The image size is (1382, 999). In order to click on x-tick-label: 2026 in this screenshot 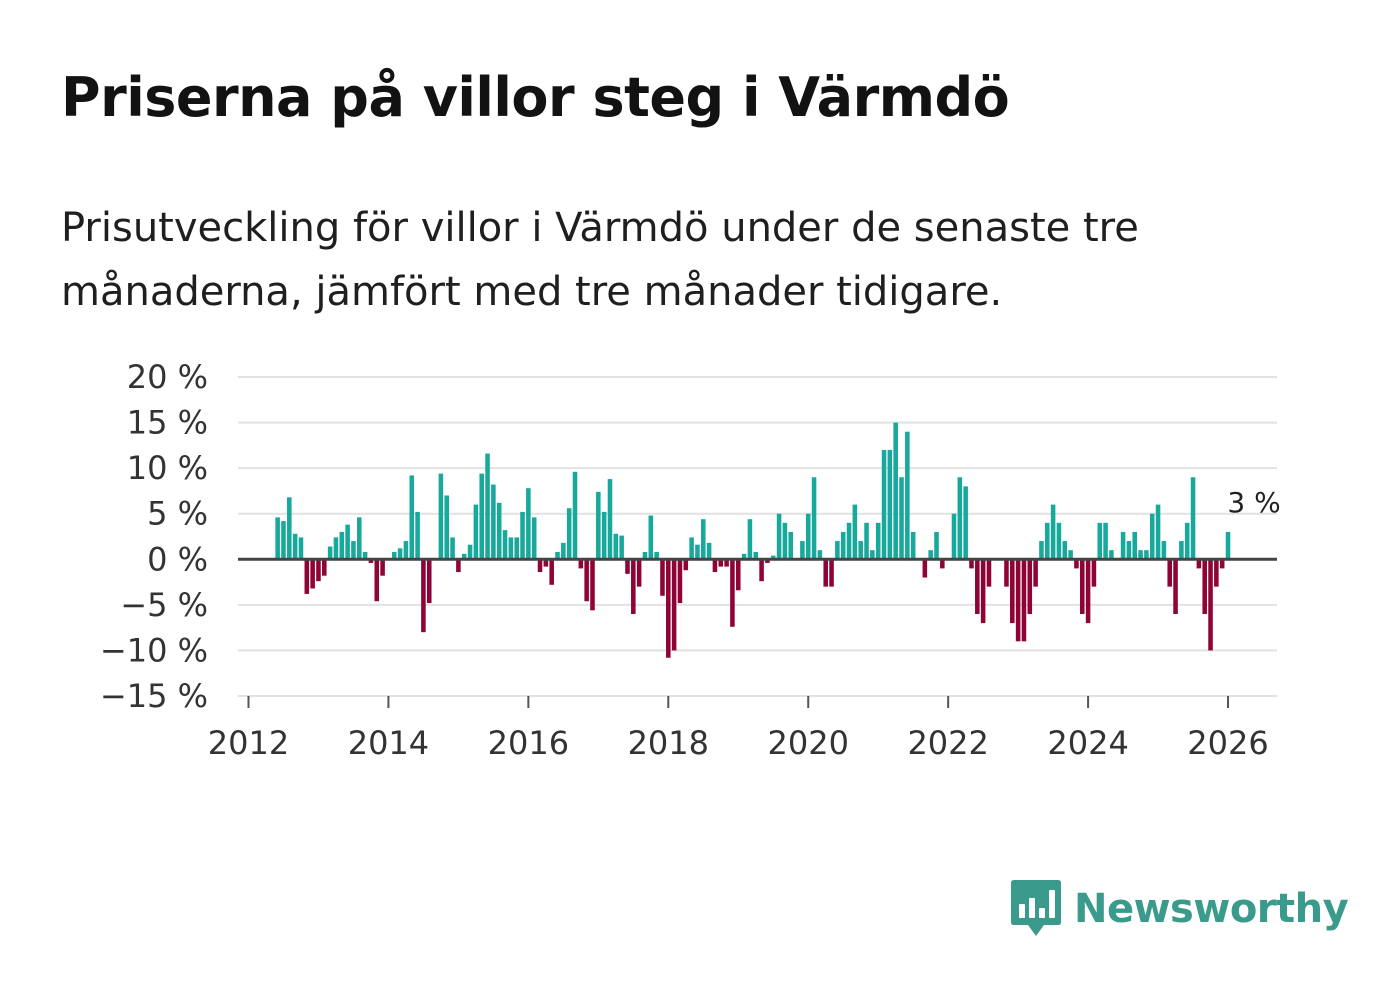, I will do `click(1227, 743)`.